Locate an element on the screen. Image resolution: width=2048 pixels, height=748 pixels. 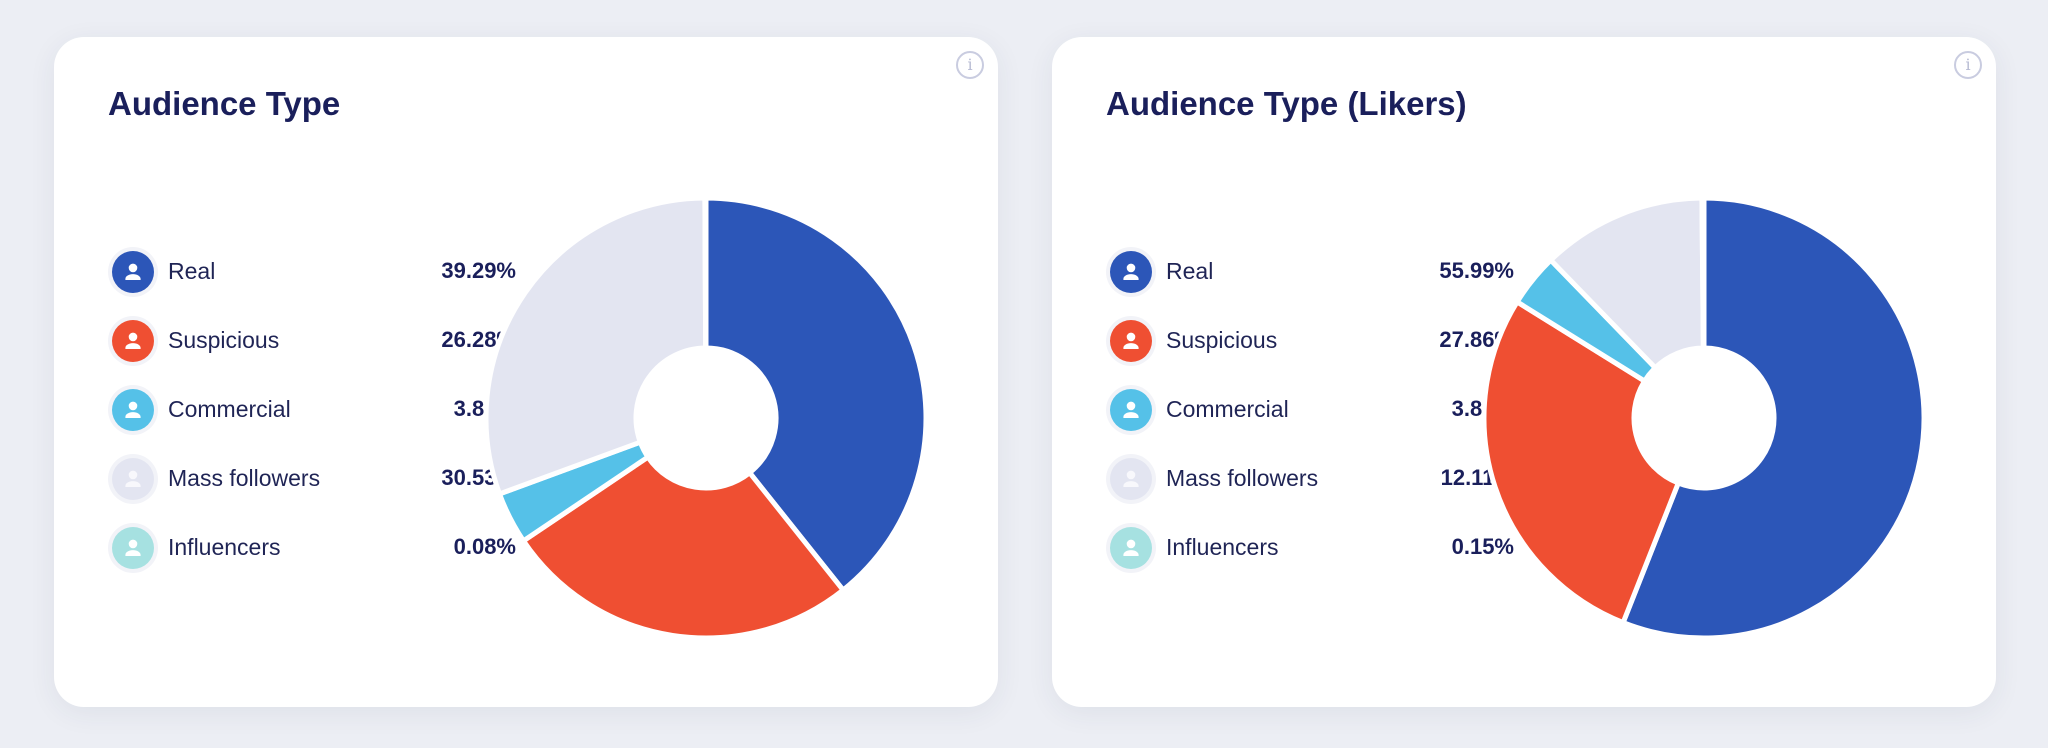
legend-item-mass-followers: Mass followers 30.53% is located at coordinates (314, 492).